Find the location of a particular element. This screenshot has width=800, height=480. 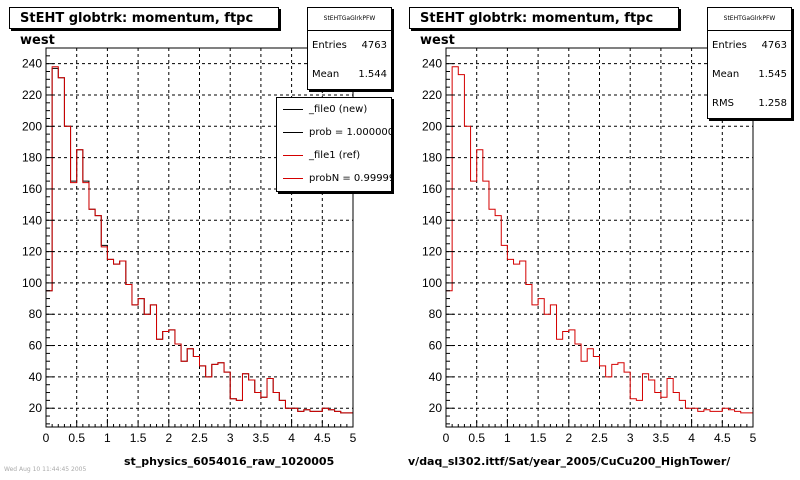

left-histogram-title: StEHT globtrk: momentum, ftpc west is located at coordinates (144, 27).